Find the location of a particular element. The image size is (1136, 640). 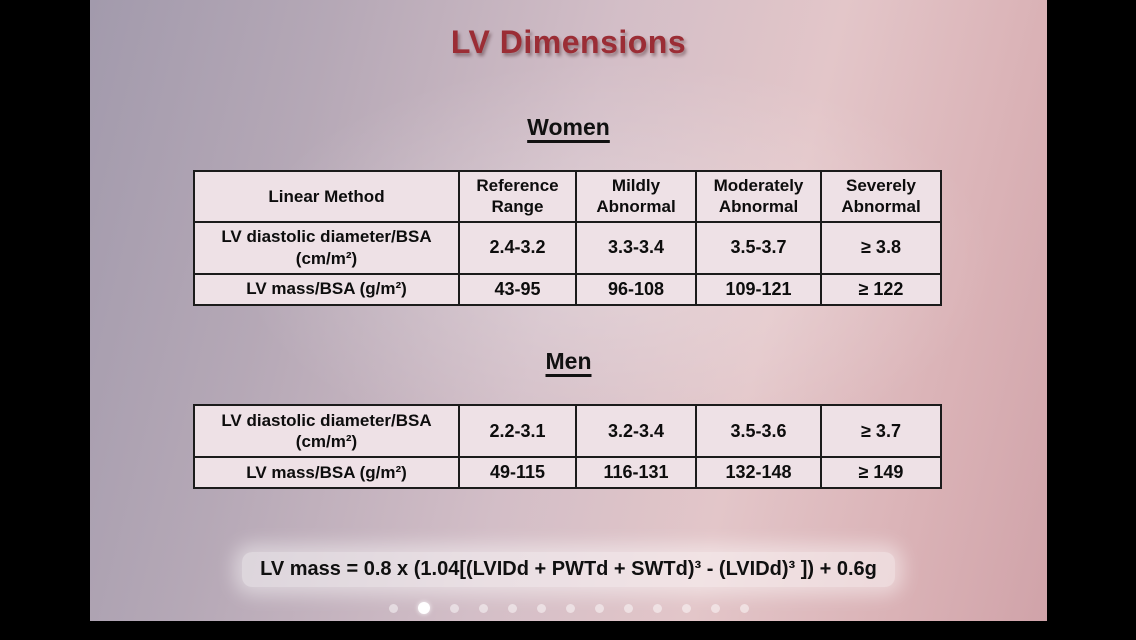

letterbox-right is located at coordinates (1091, 320).